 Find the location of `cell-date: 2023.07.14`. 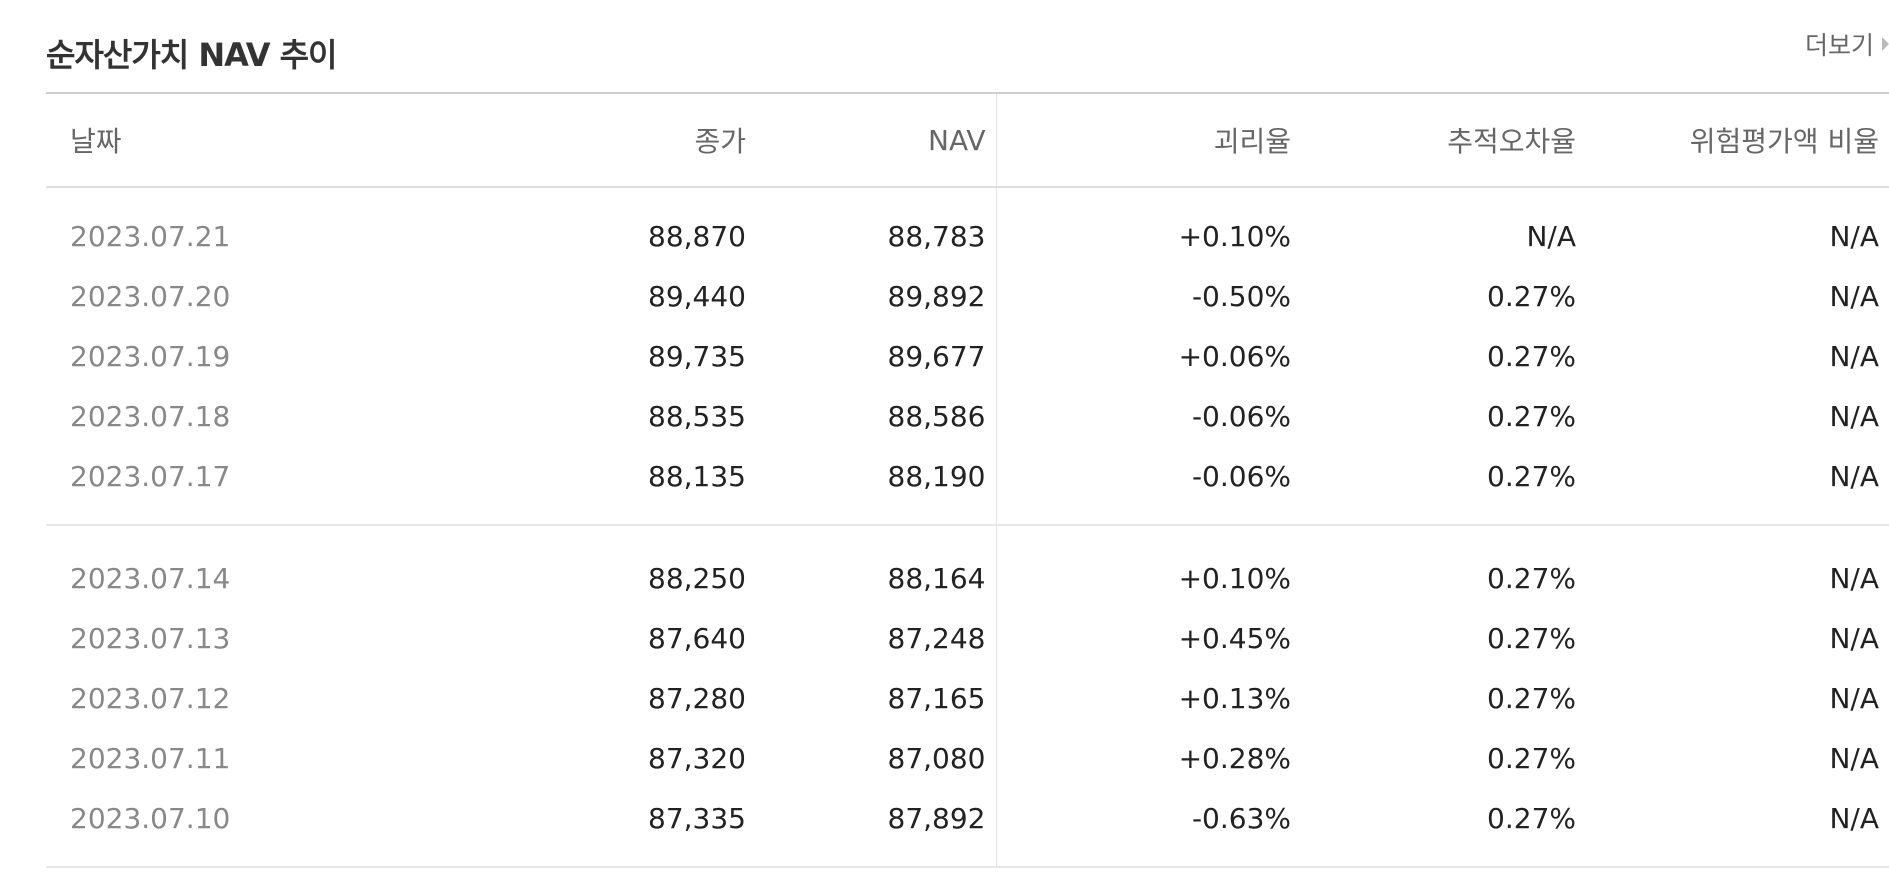

cell-date: 2023.07.14 is located at coordinates (150, 578).